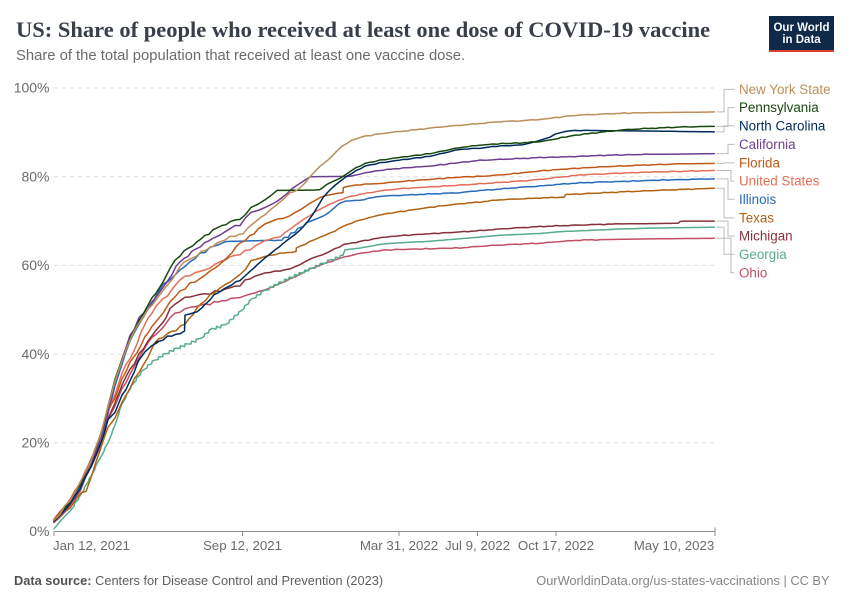  What do you see at coordinates (399, 545) in the screenshot?
I see `svg-text: Mar 31, 2022` at bounding box center [399, 545].